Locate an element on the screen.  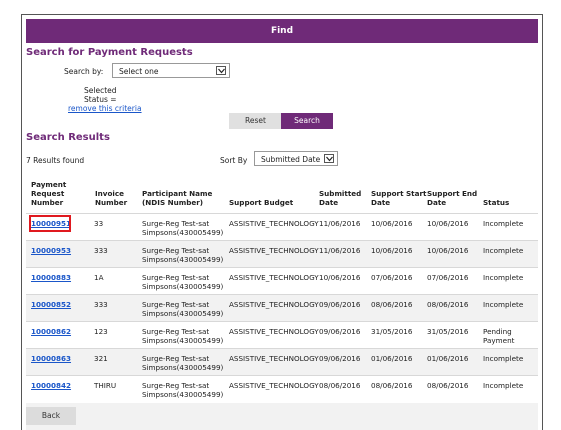
page-header: Find is located at coordinates (282, 31).